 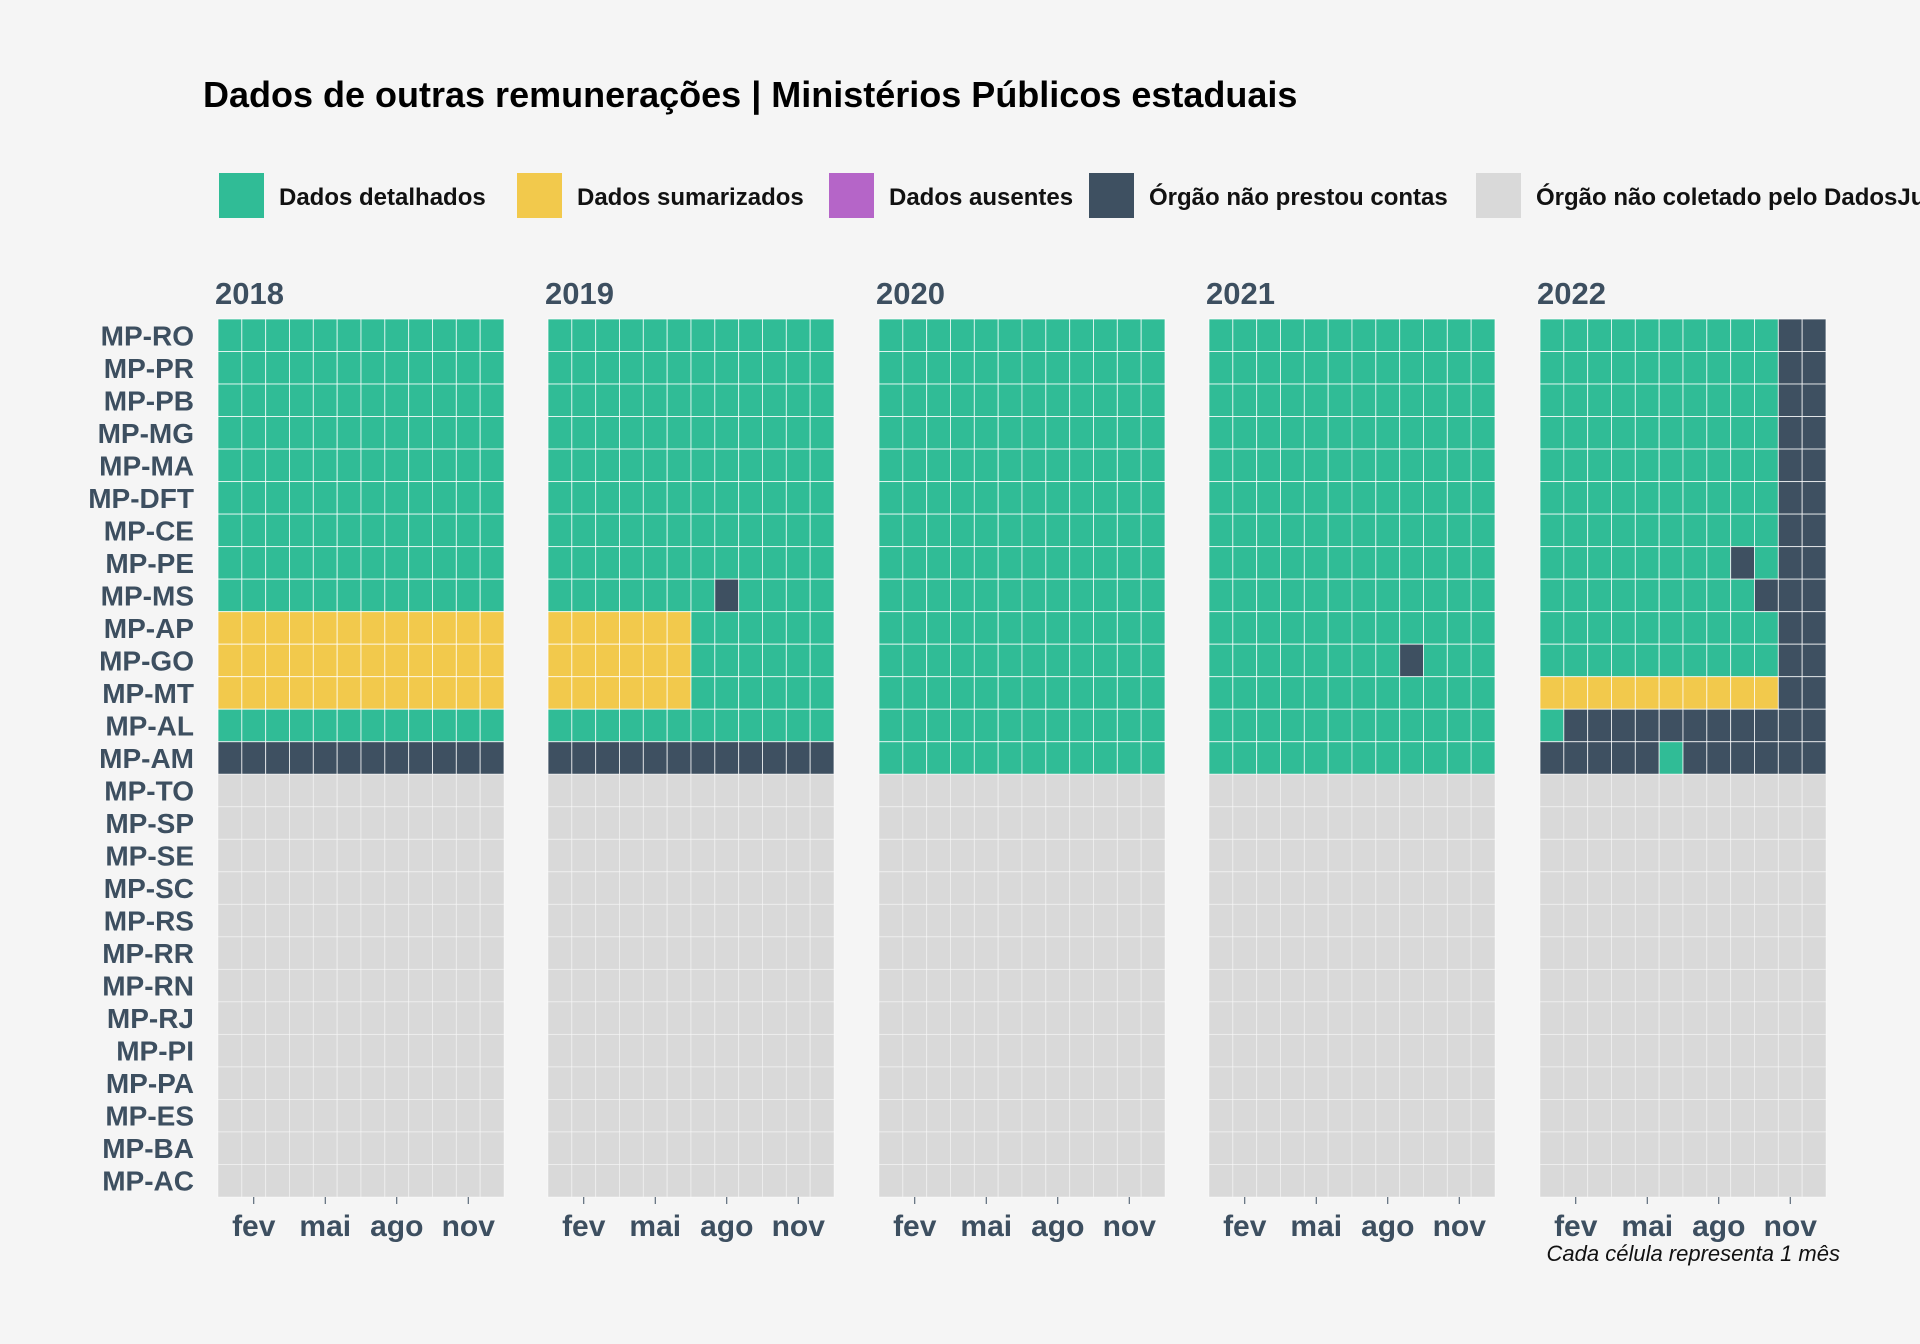 I want to click on cell-2021-mp-es-m6, so click(x=1340, y=1115).